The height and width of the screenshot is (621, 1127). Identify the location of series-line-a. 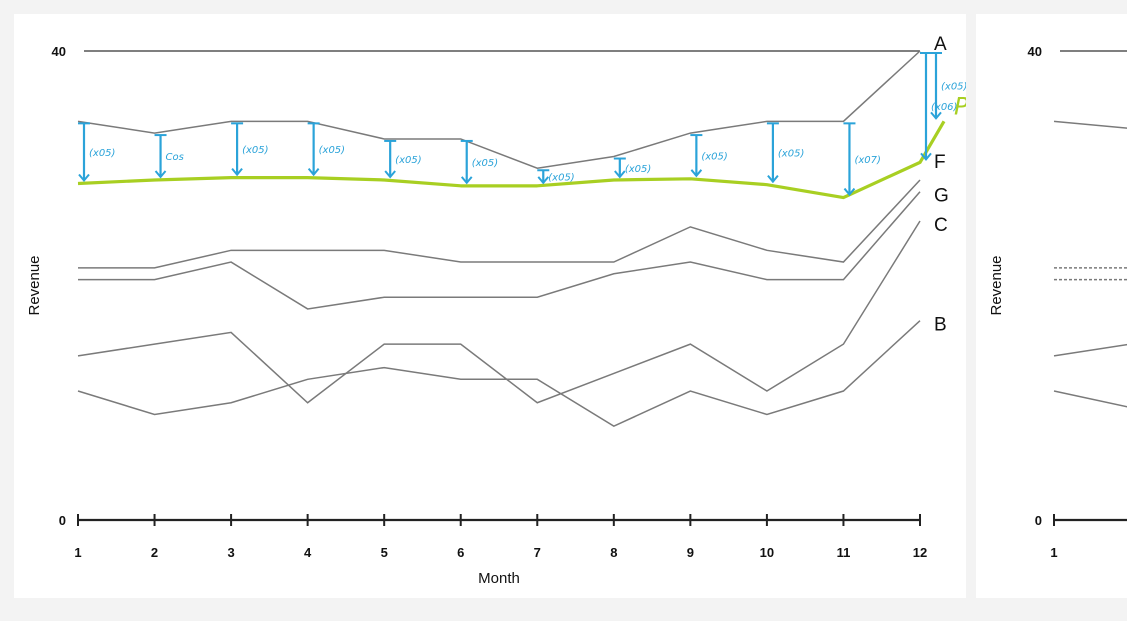
(499, 110).